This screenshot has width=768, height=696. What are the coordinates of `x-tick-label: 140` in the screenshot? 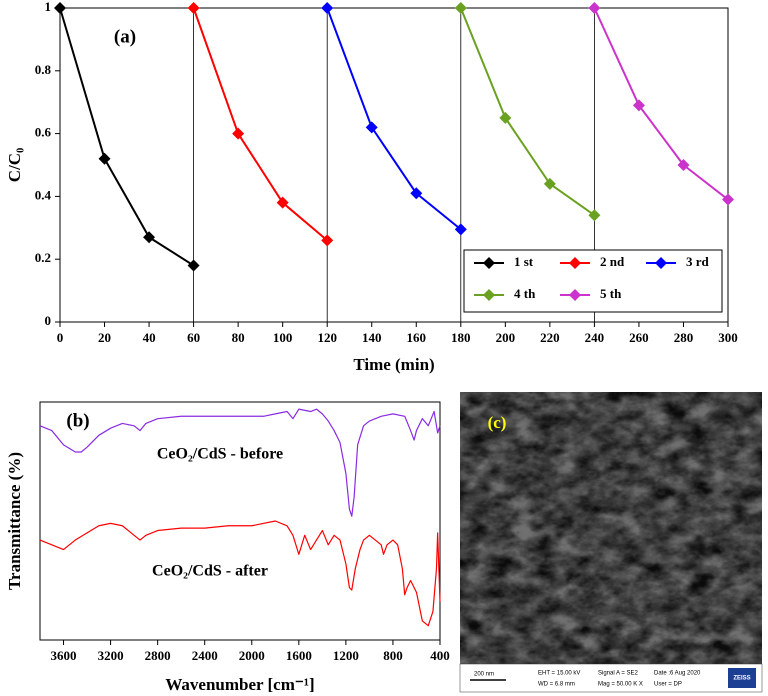 It's located at (372, 337).